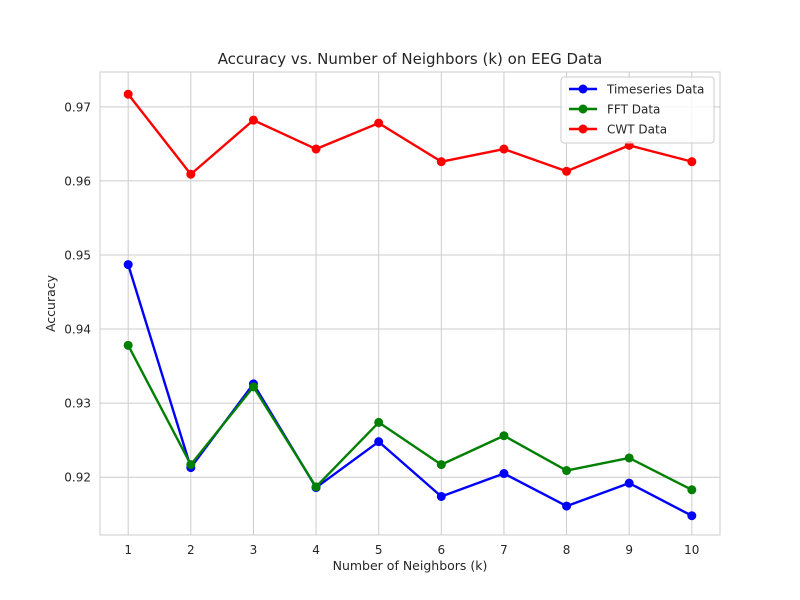 The image size is (800, 600). Describe the element at coordinates (50, 303) in the screenshot. I see `y-axis-title: Accuracy` at that location.